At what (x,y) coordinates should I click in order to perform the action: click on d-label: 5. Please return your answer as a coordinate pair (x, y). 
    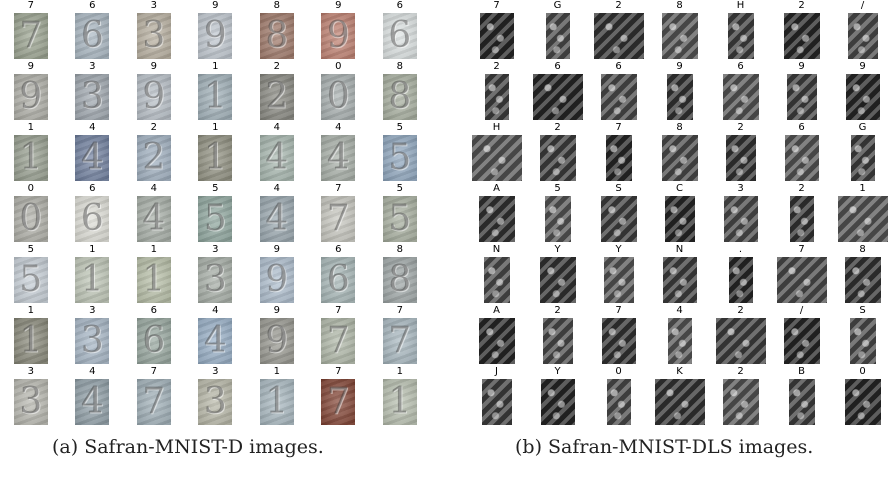
    Looking at the image, I should click on (399, 127).